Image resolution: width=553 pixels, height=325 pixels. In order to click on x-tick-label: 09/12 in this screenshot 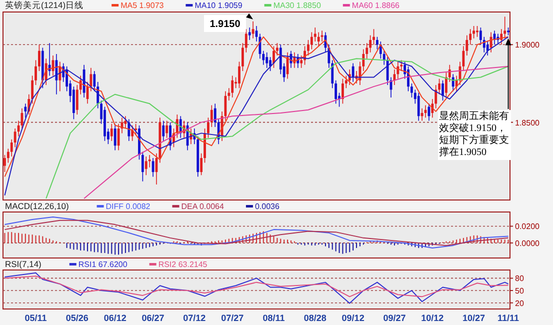, I will do `click(353, 318)`.